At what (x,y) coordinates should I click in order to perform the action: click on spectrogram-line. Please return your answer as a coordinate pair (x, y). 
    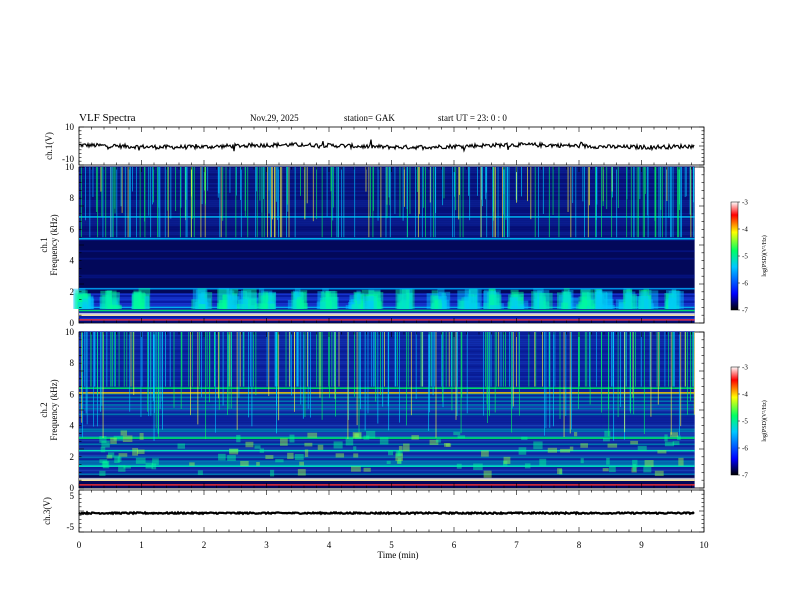
    Looking at the image, I should click on (387, 393).